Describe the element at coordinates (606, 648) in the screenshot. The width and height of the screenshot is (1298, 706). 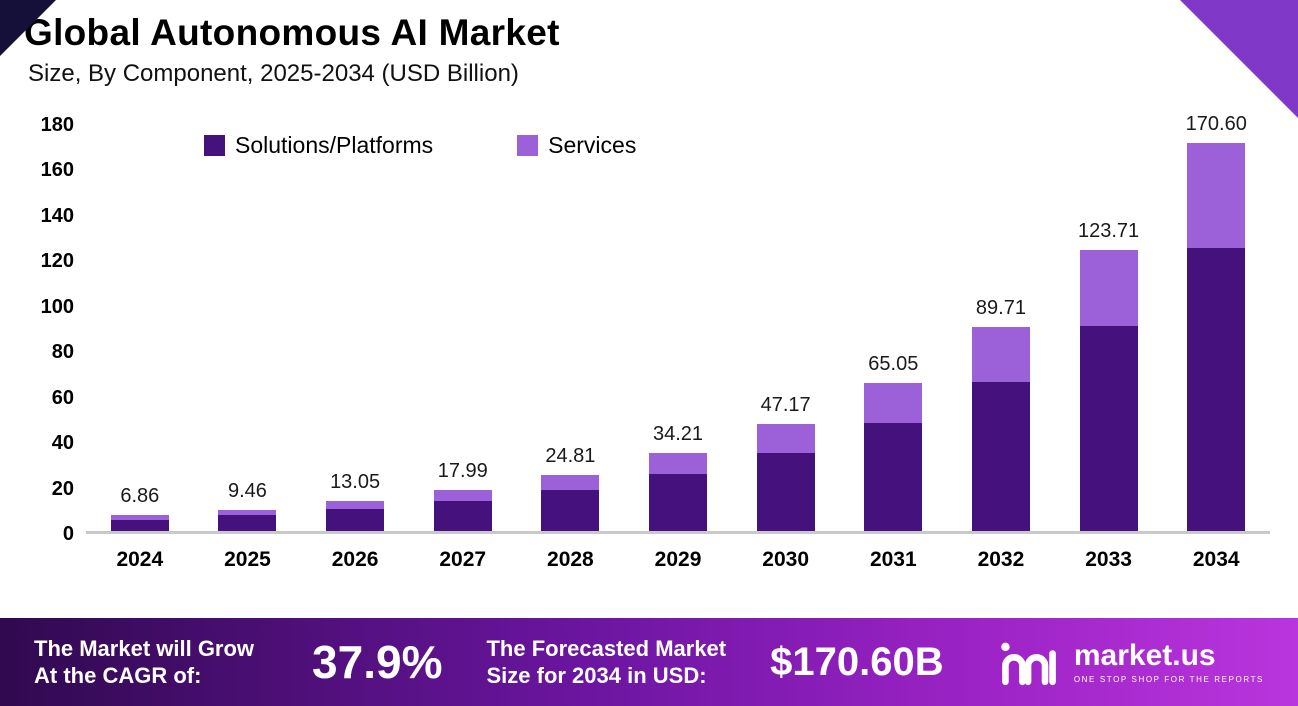
I see `forecast-label-line1: The Forecasted Market` at that location.